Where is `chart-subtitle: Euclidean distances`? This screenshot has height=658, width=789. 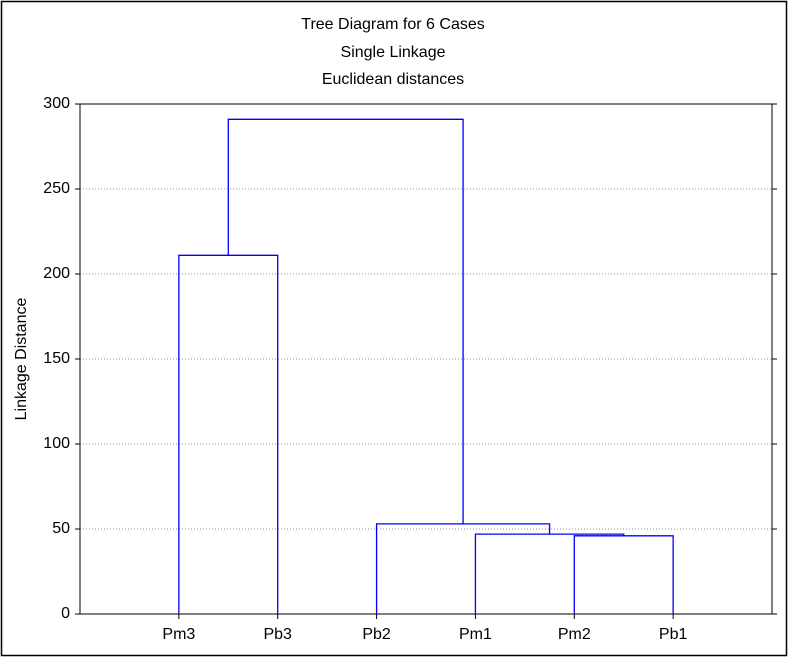 chart-subtitle: Euclidean distances is located at coordinates (393, 79).